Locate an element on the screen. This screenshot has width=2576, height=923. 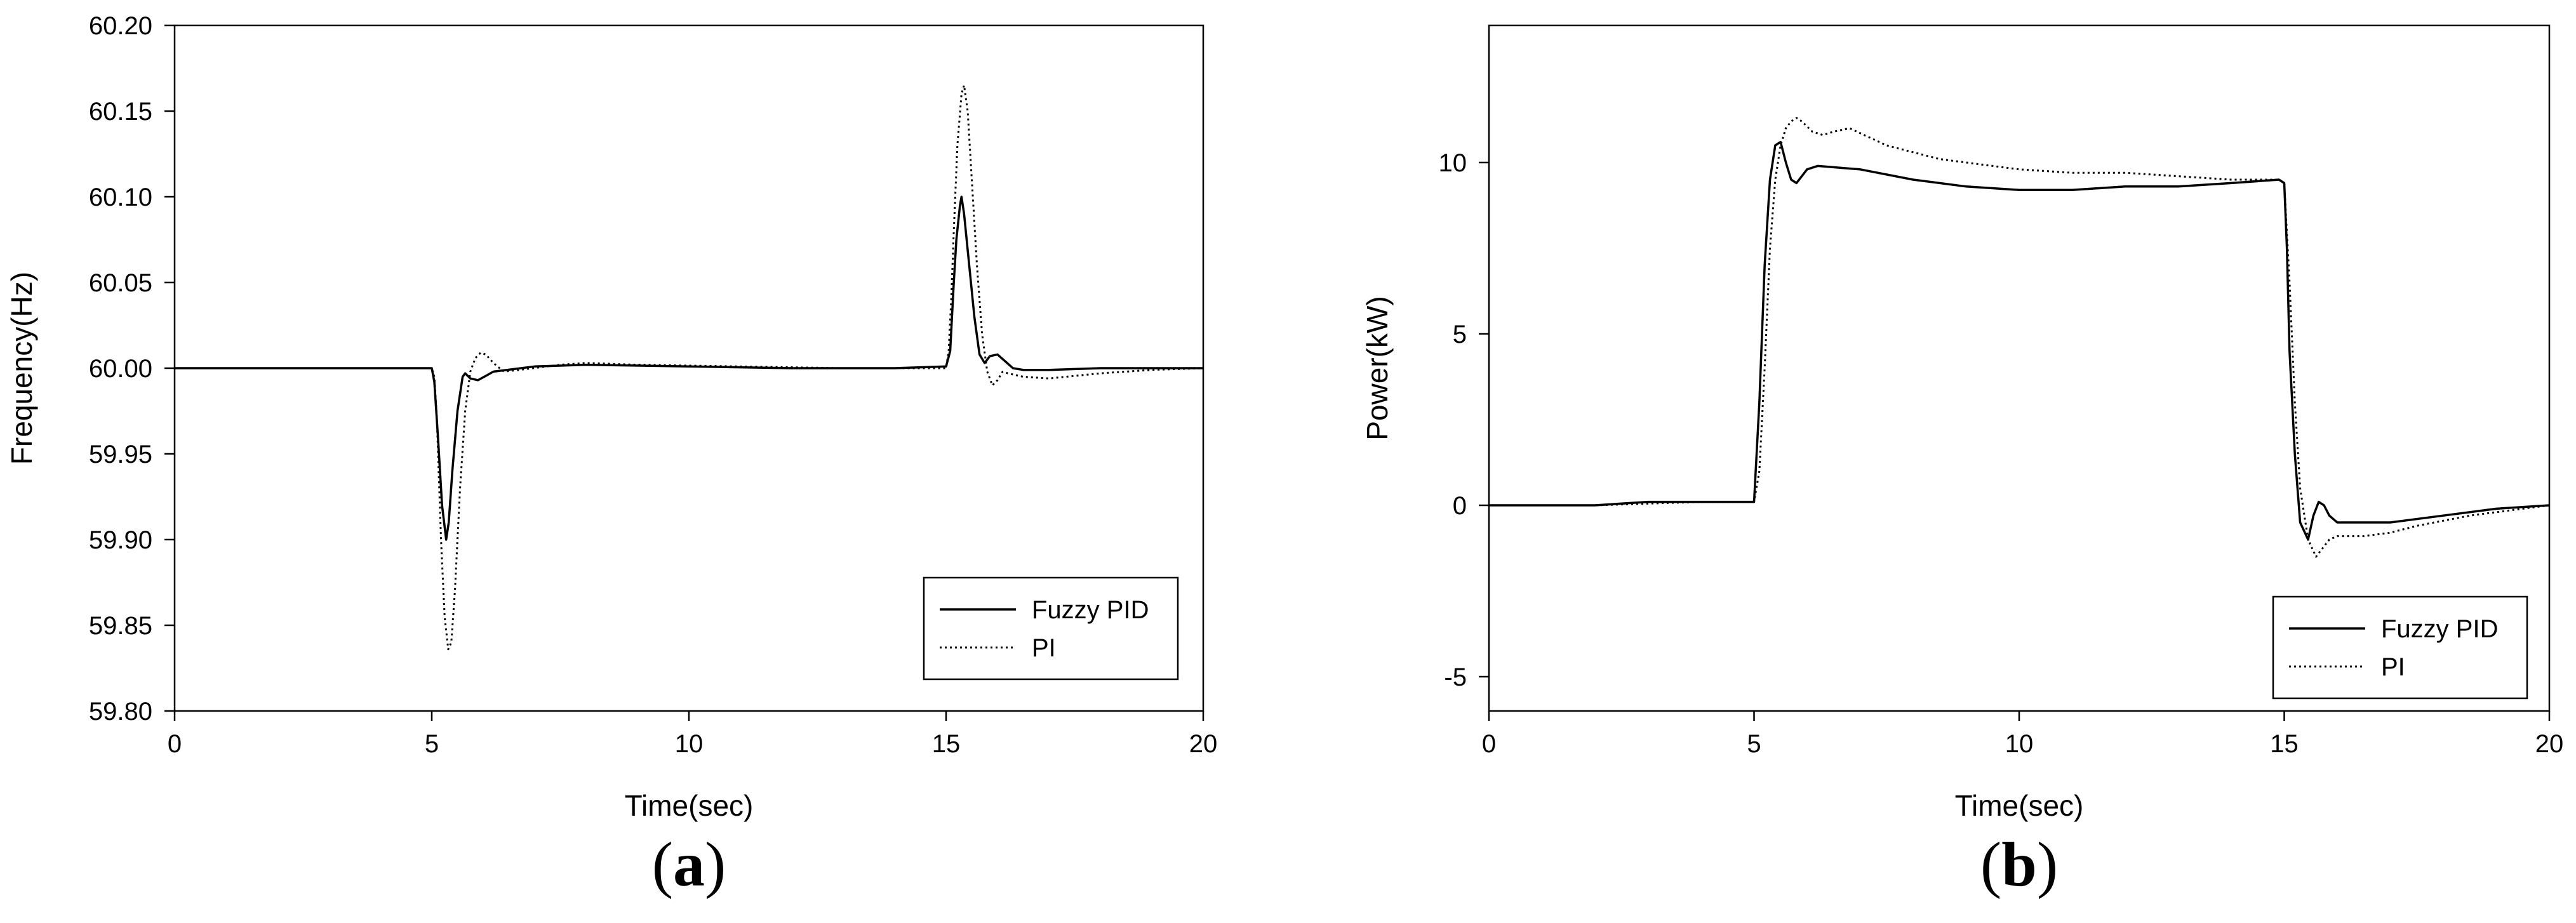
y-tick-label: 59.90 is located at coordinates (120, 540).